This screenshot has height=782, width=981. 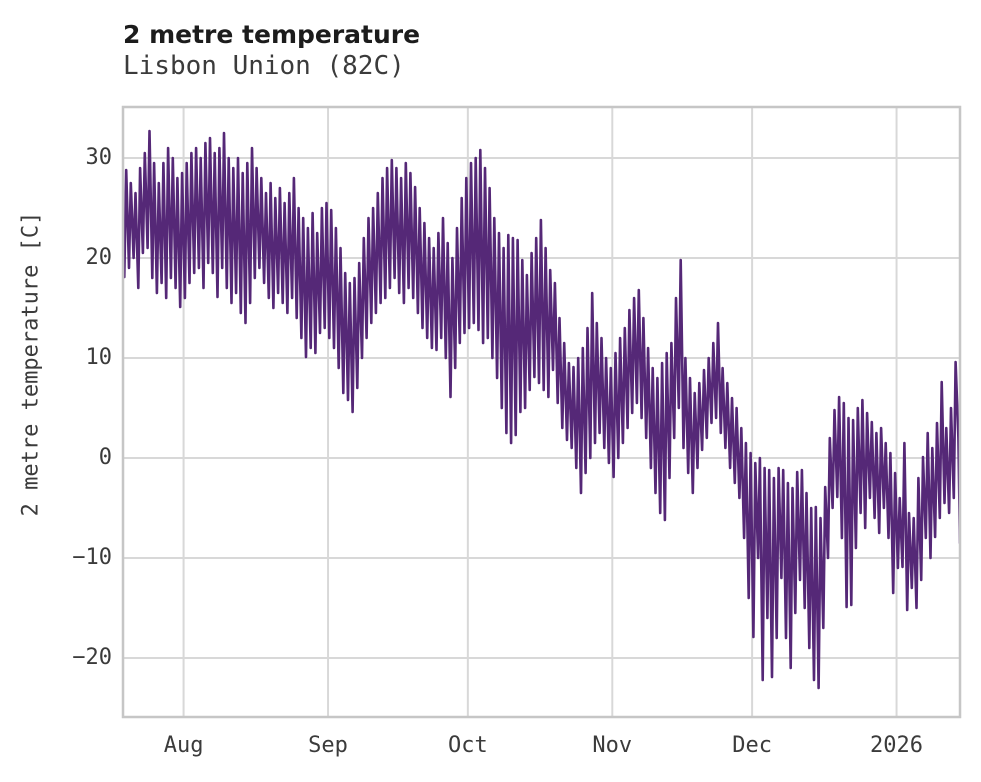 What do you see at coordinates (183, 745) in the screenshot?
I see `x-tick-label: Aug` at bounding box center [183, 745].